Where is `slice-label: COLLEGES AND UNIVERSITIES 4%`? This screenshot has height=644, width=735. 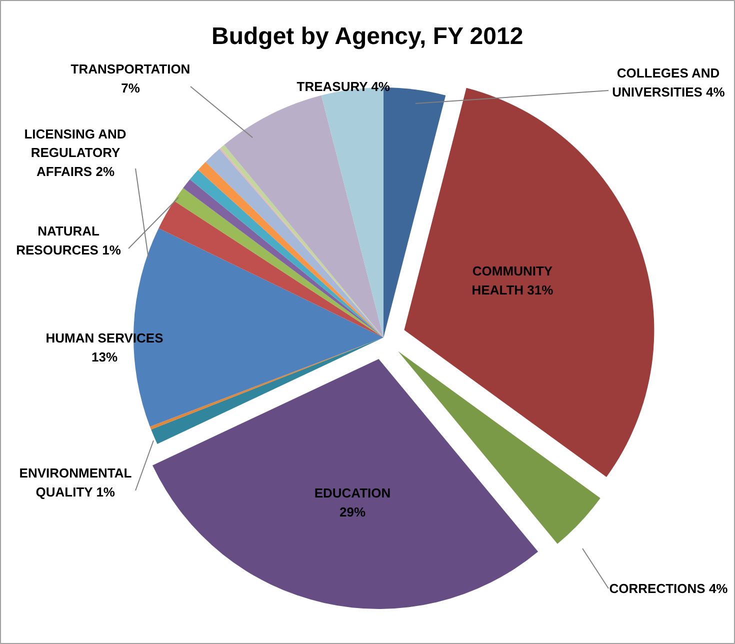 slice-label: COLLEGES AND UNIVERSITIES 4% is located at coordinates (669, 83).